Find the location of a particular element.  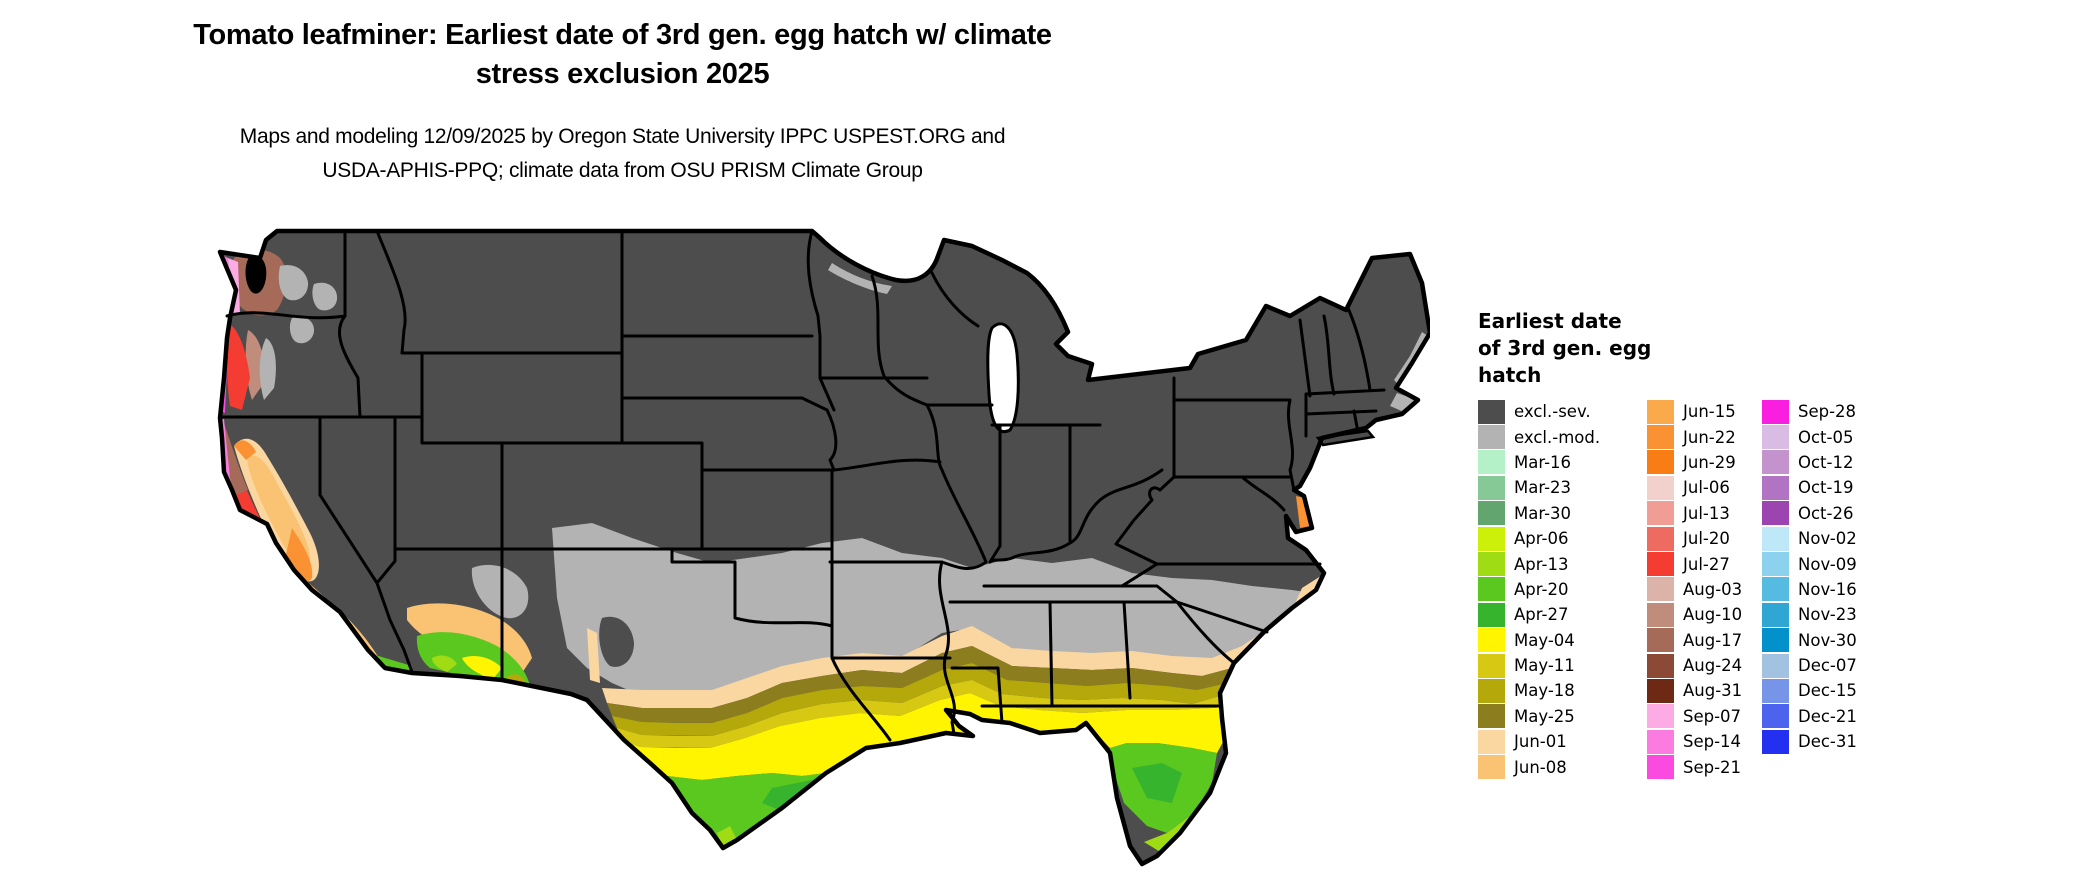

legend-entry: excl.-sev. is located at coordinates (1562, 411).